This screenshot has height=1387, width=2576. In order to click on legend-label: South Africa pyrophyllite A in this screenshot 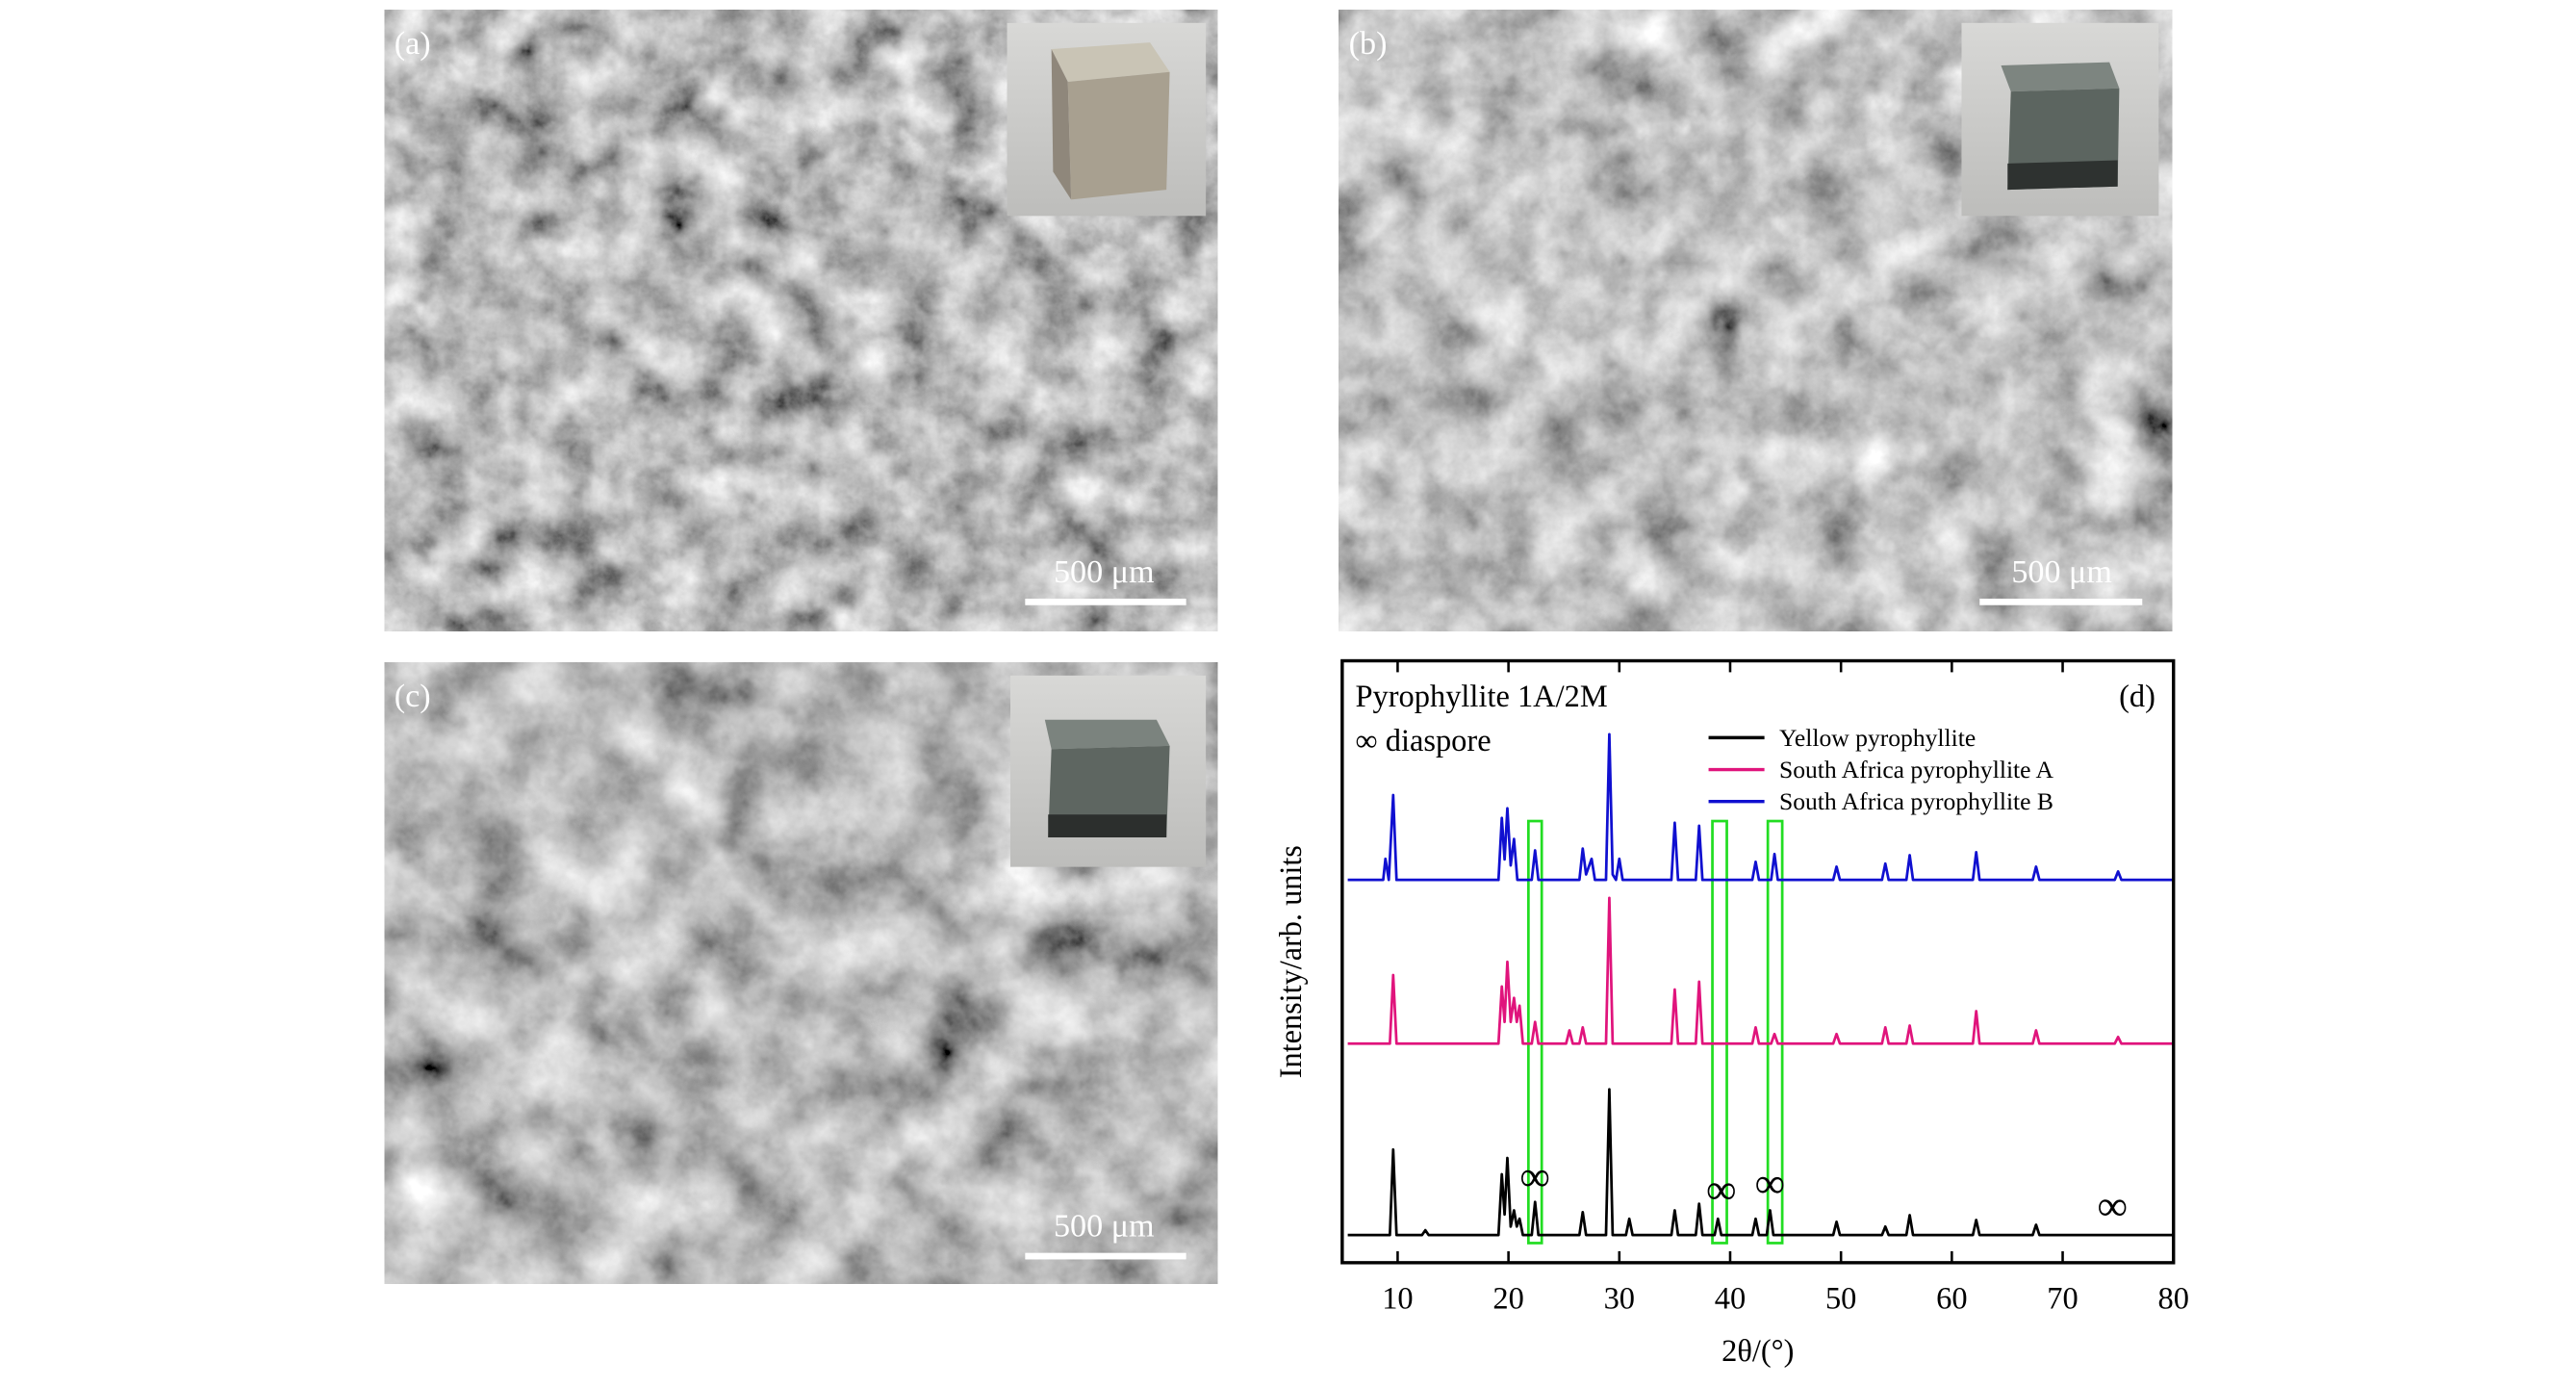, I will do `click(1916, 769)`.